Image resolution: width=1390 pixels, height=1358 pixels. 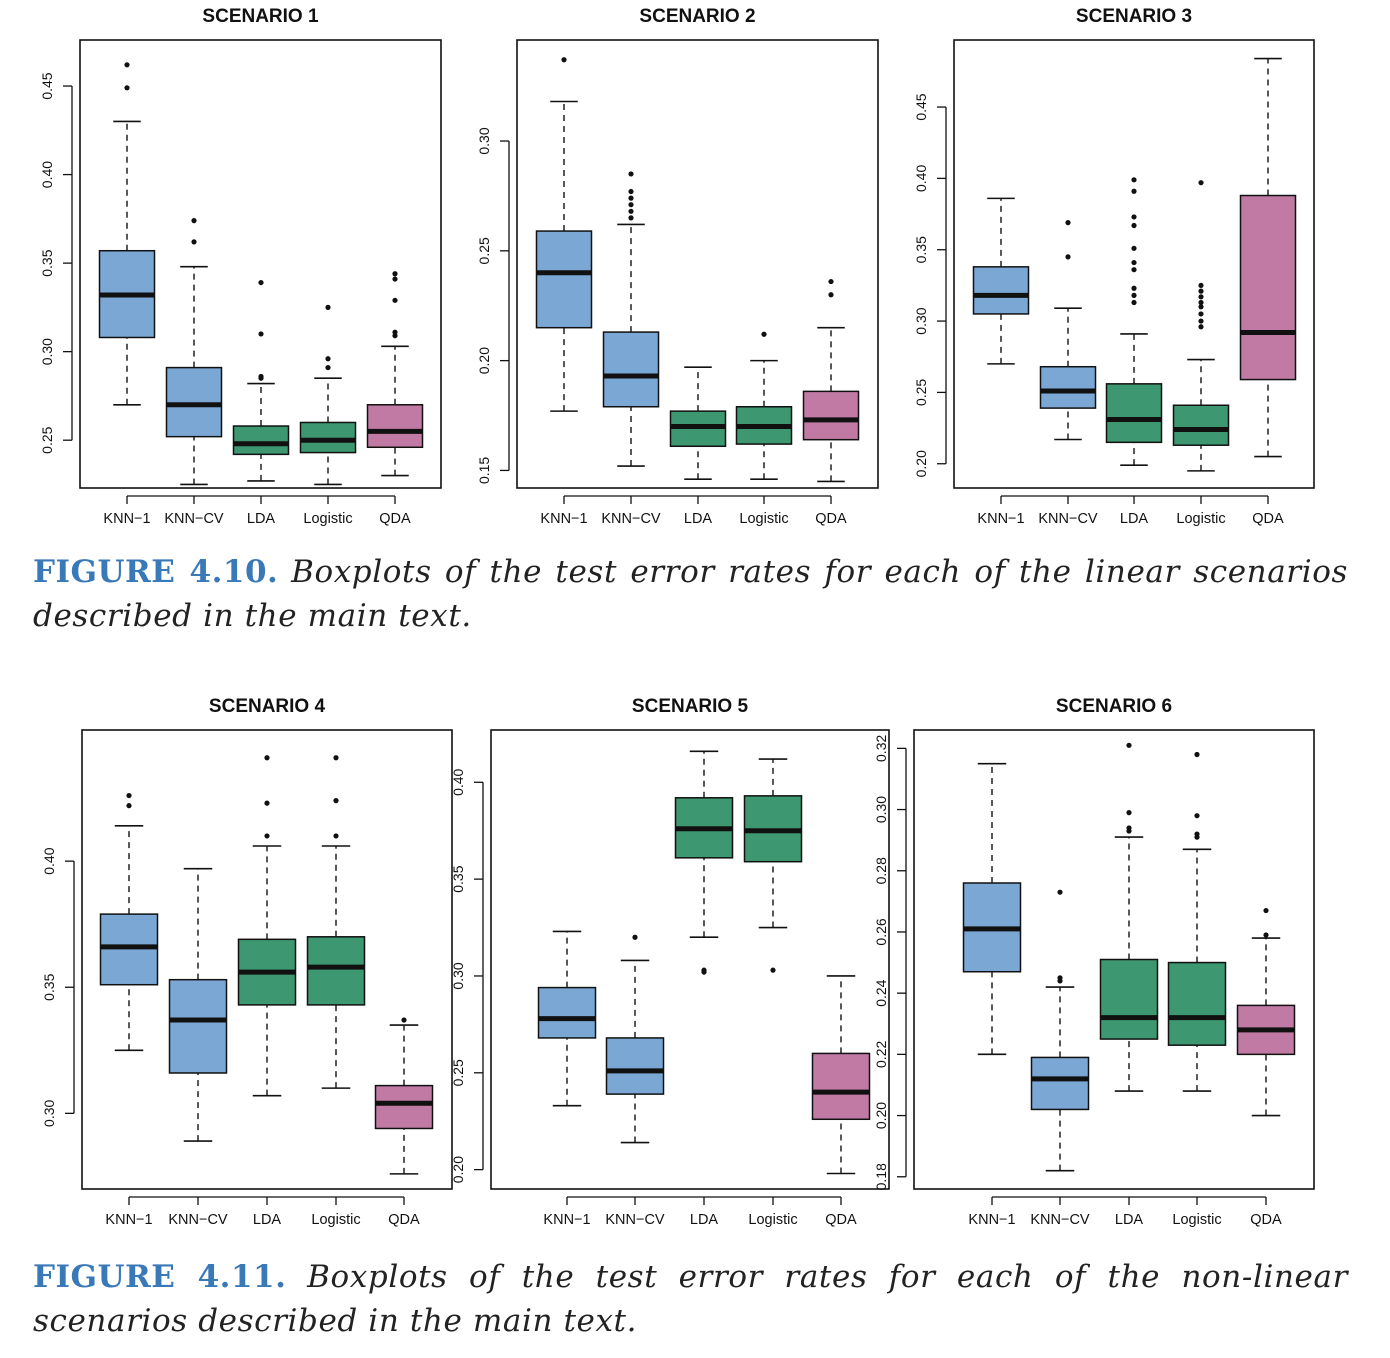 I want to click on chart-title: SCENARIO 5, so click(x=690, y=706).